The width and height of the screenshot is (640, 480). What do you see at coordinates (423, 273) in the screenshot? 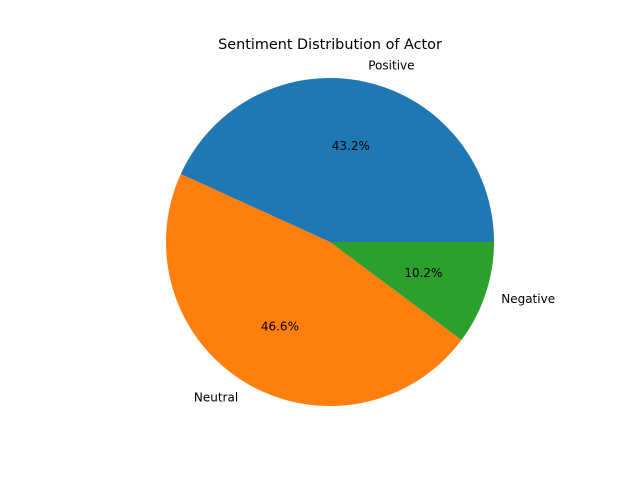
I see `pct-label-negative: 10.2%` at bounding box center [423, 273].